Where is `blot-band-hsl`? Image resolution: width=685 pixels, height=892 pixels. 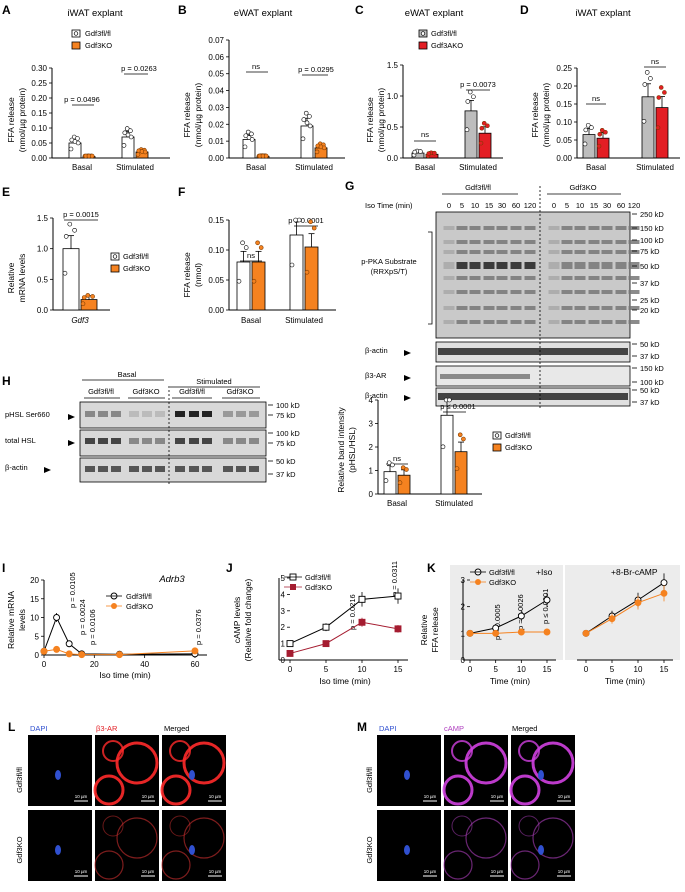 blot-band-hsl is located at coordinates (116, 441).